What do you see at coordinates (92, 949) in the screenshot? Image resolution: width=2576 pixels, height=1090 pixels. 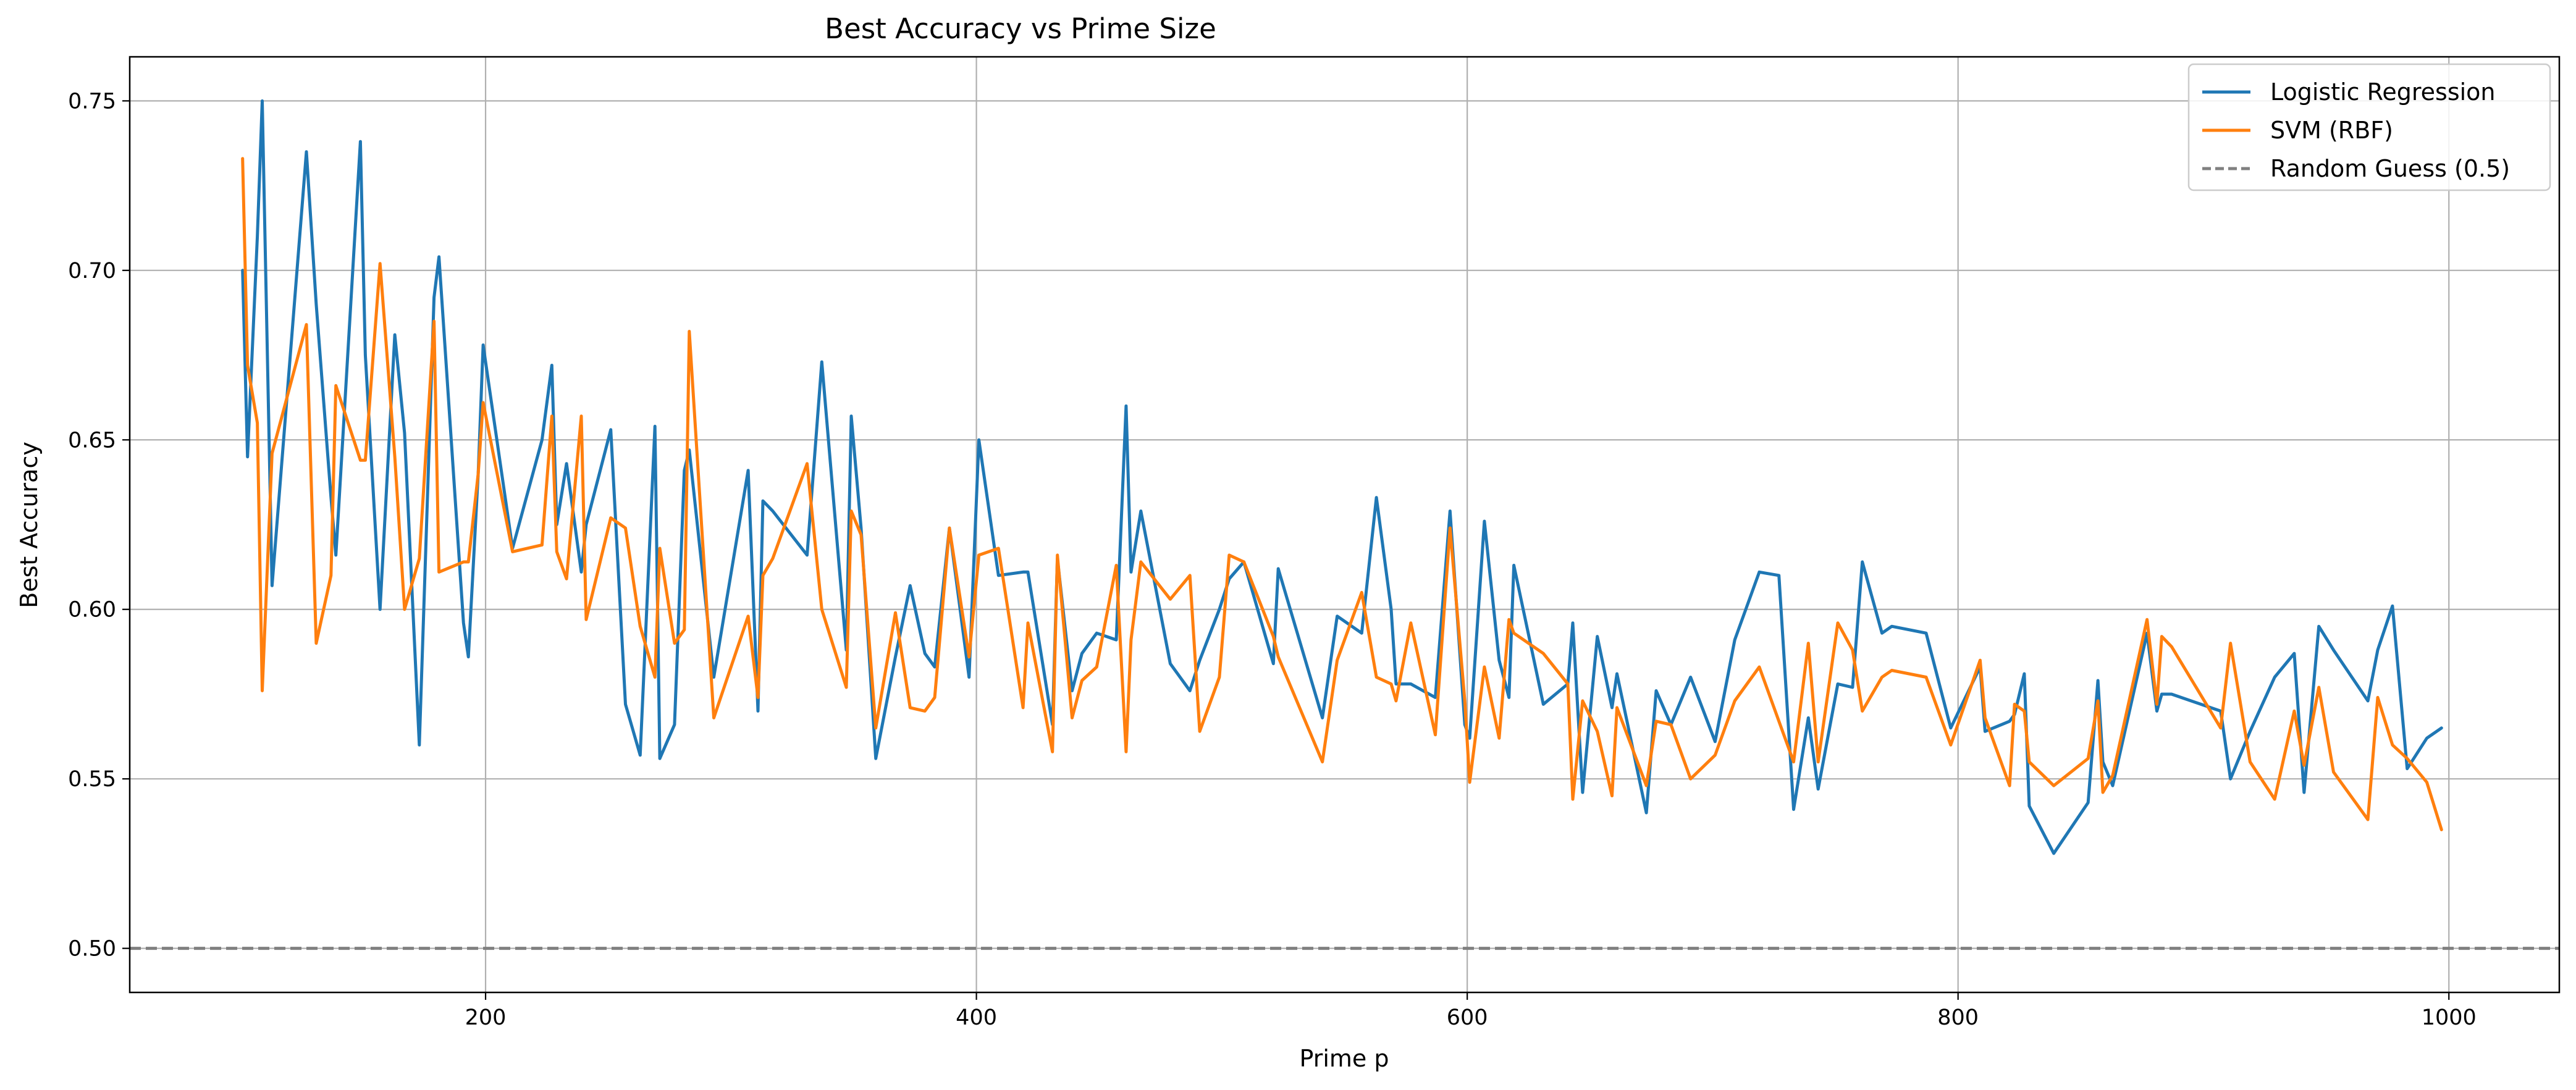 I see `y-tick-label: 0.50` at bounding box center [92, 949].